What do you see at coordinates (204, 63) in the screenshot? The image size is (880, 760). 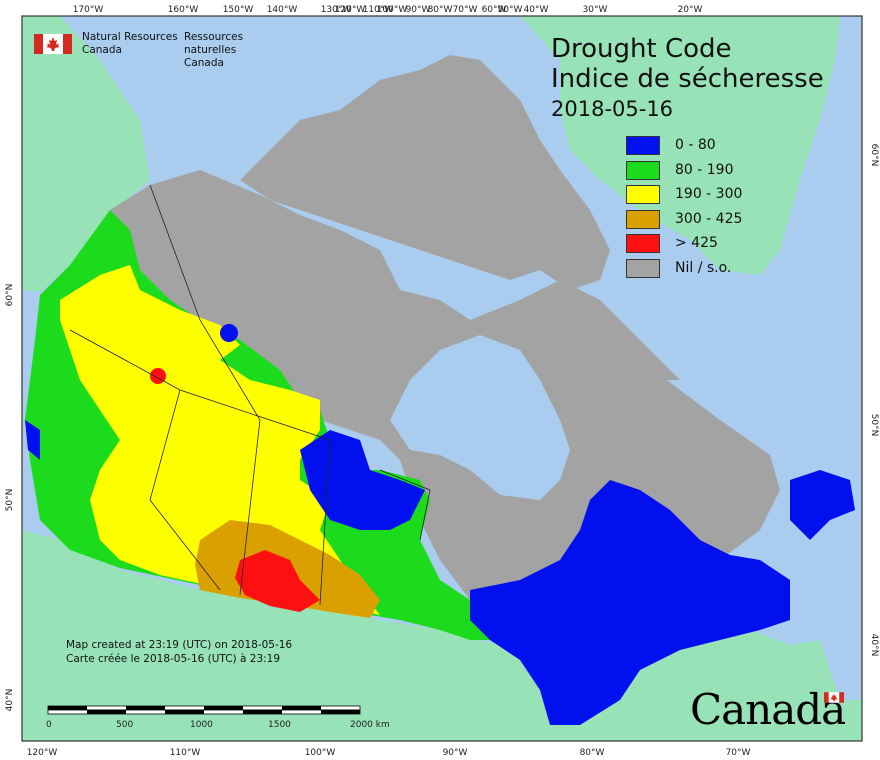 I see `agency-fr-line2: Canada` at bounding box center [204, 63].